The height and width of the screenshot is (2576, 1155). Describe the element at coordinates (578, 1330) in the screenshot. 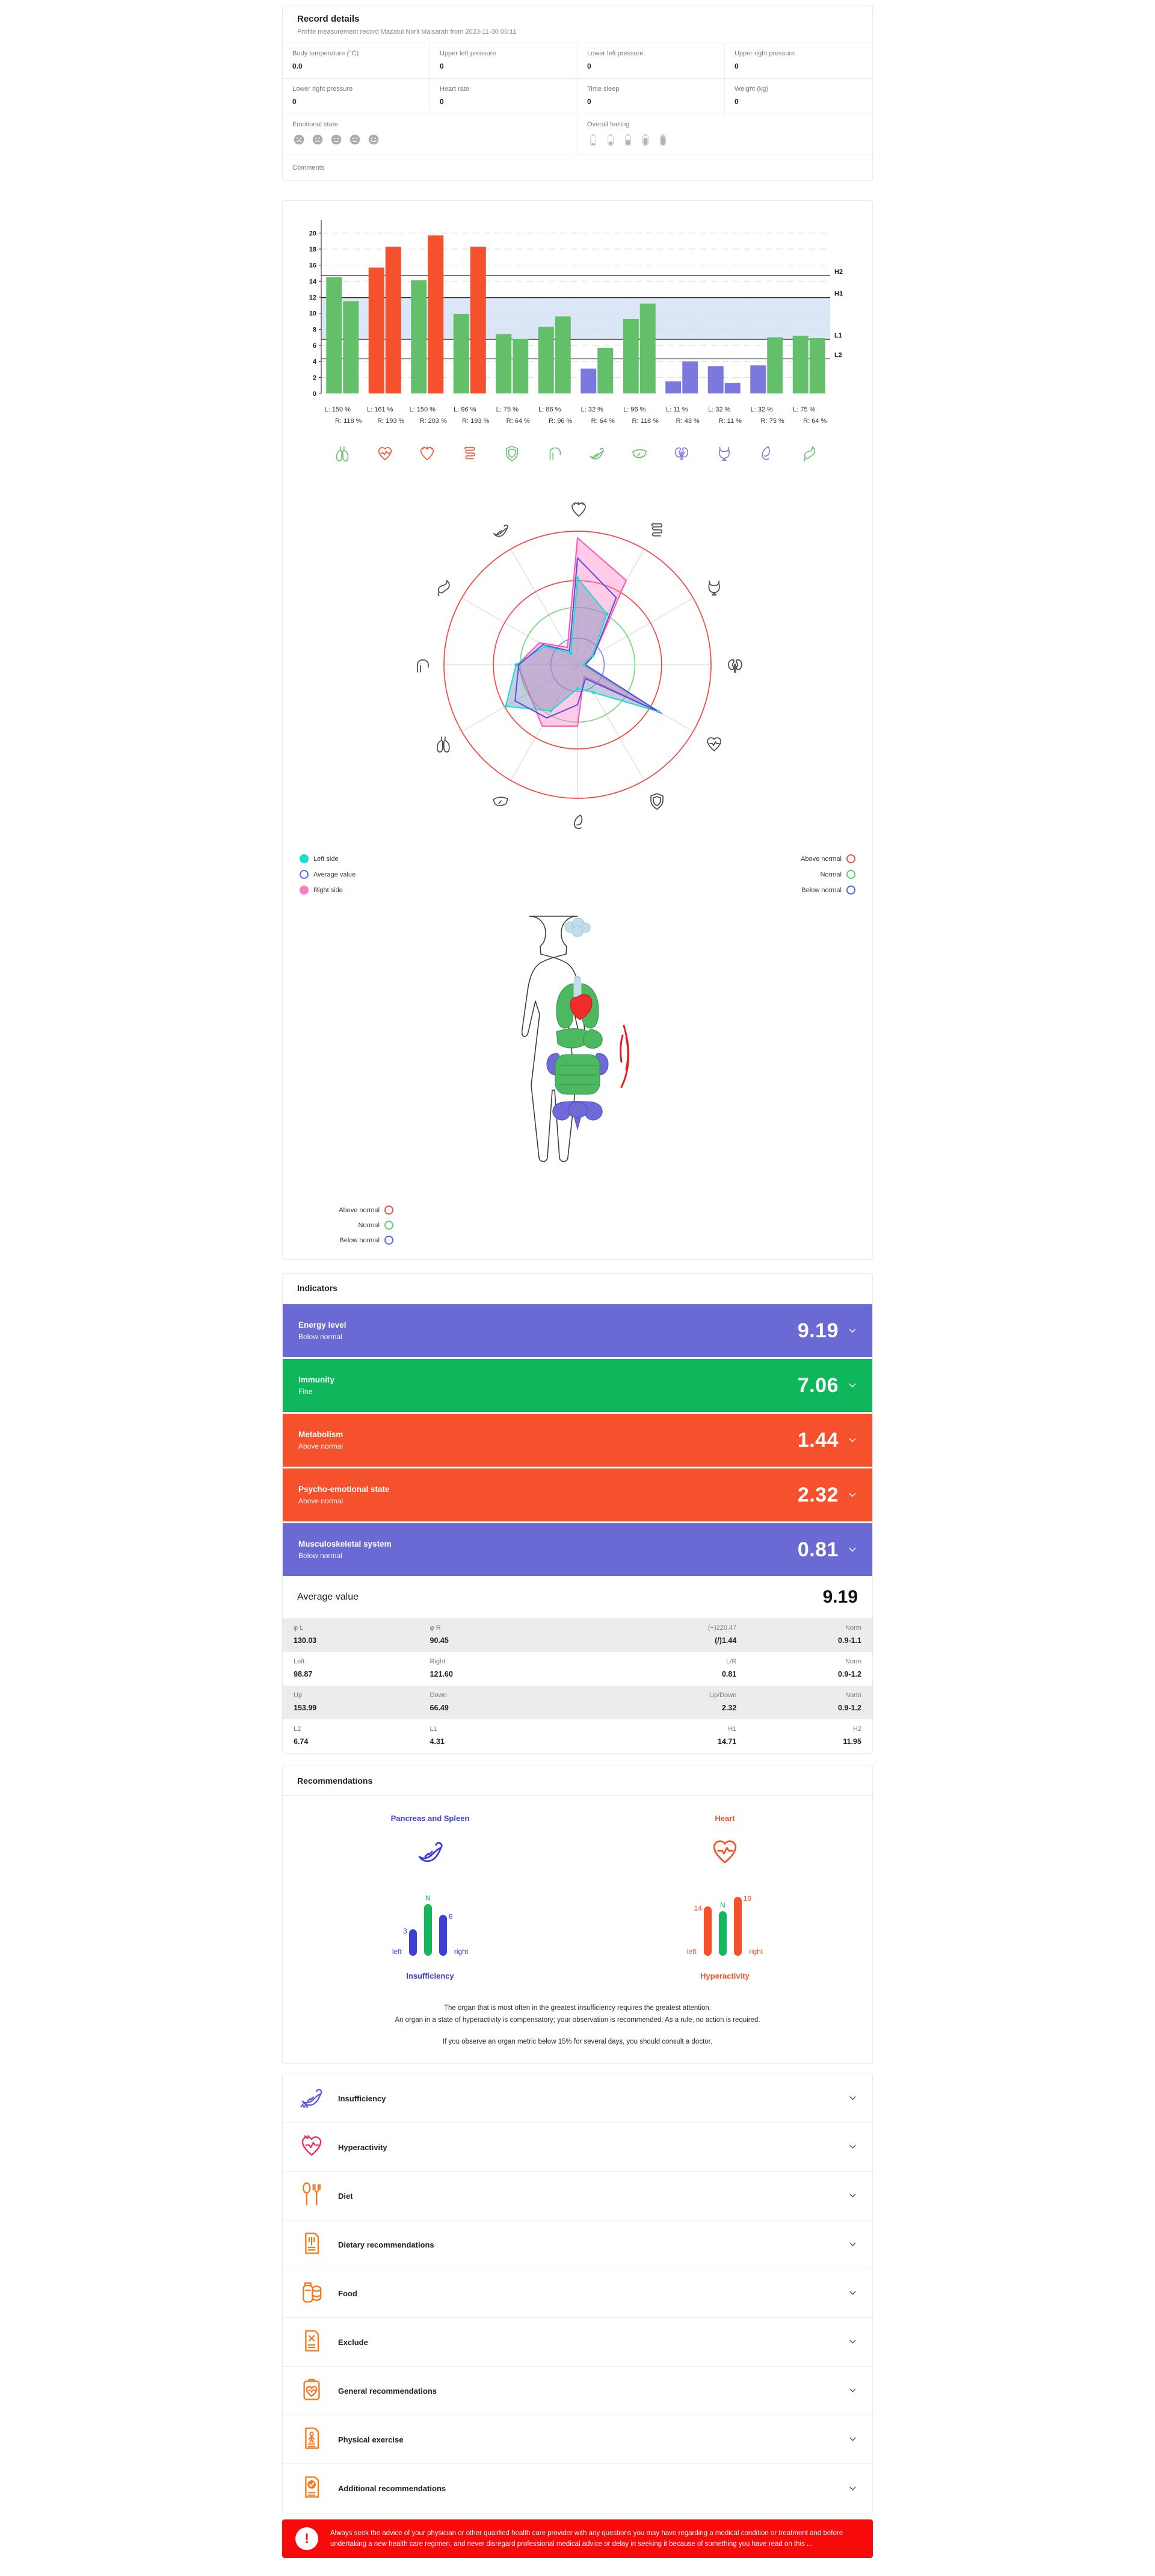

I see `indicator-row-energy-level: Energy level Below normal 9.19` at that location.